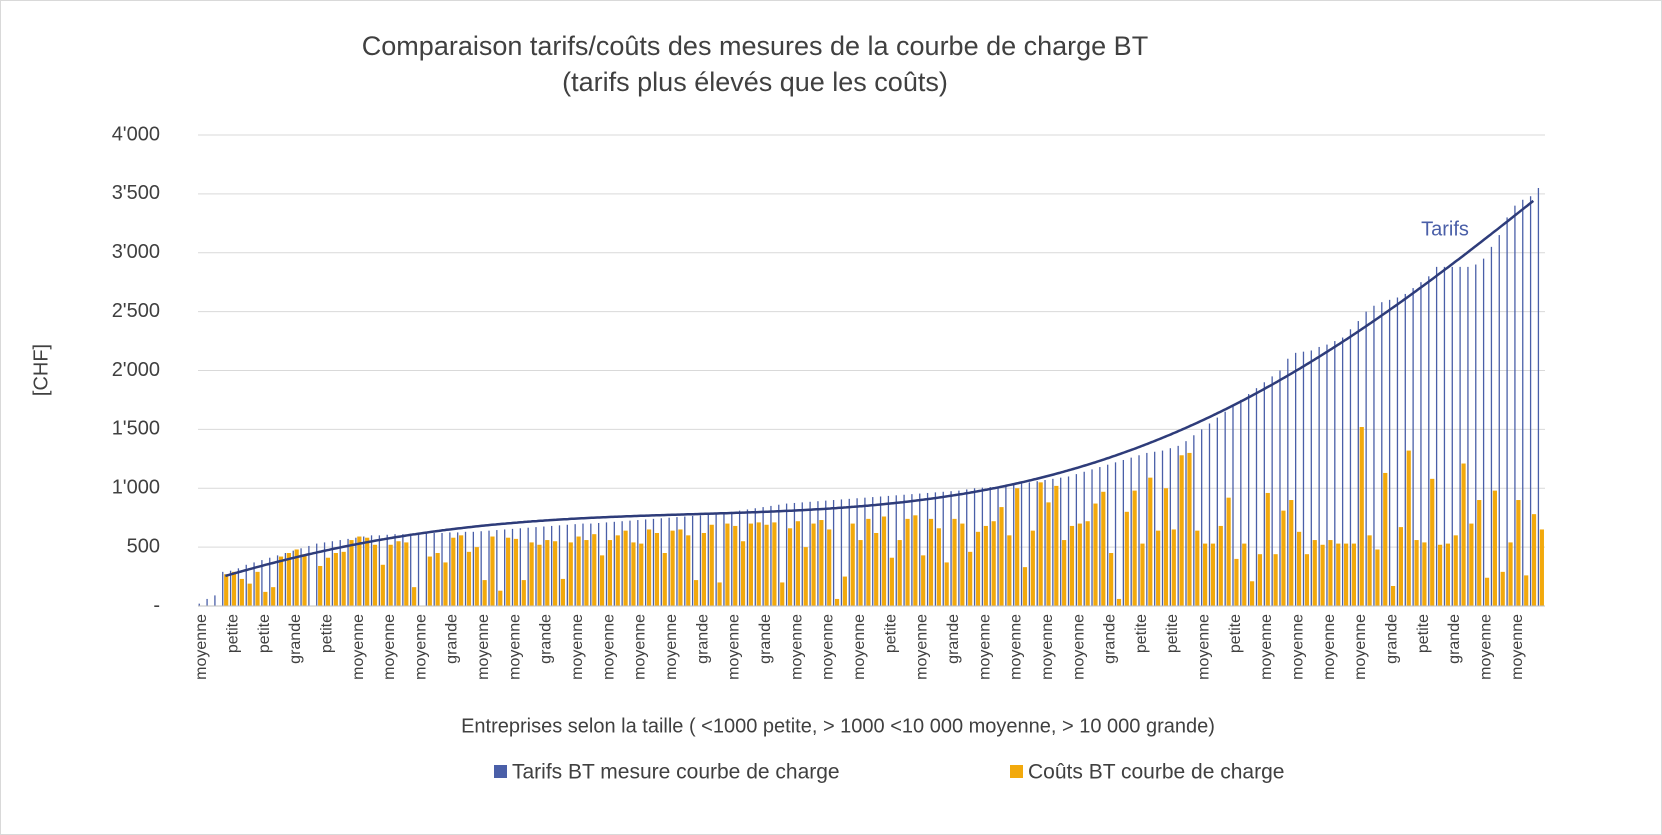  Describe the element at coordinates (136, 488) in the screenshot. I see `y-tick-label: 1'000` at that location.